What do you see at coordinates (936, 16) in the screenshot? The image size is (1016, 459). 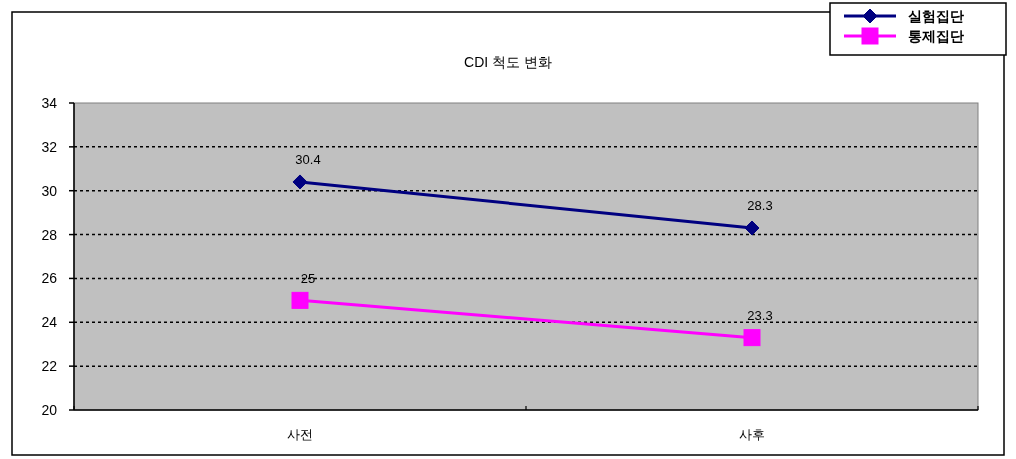 I see `legend-label: 실험집단` at bounding box center [936, 16].